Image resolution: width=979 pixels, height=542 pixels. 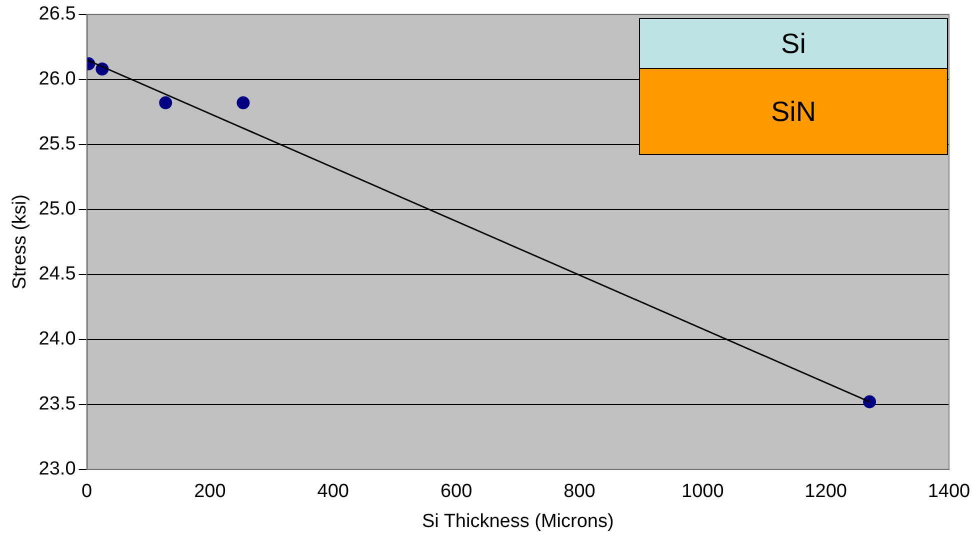 I want to click on x-tick-label: 1000, so click(x=703, y=491).